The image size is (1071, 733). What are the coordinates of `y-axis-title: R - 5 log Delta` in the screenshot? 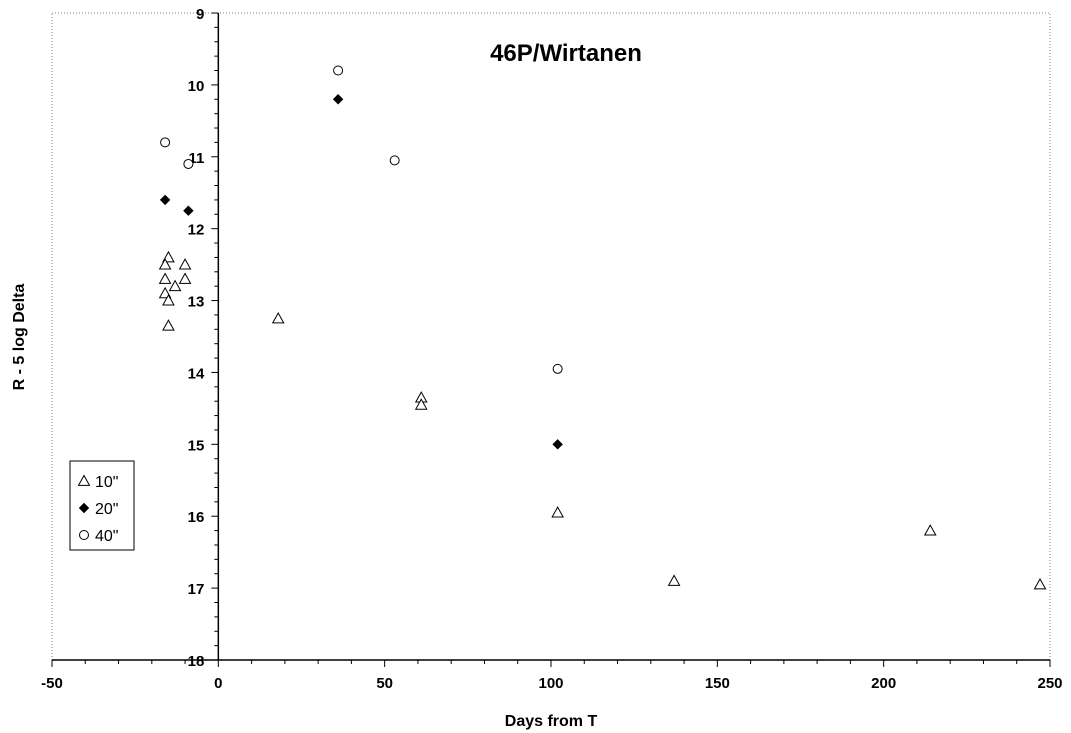 It's located at (19, 337).